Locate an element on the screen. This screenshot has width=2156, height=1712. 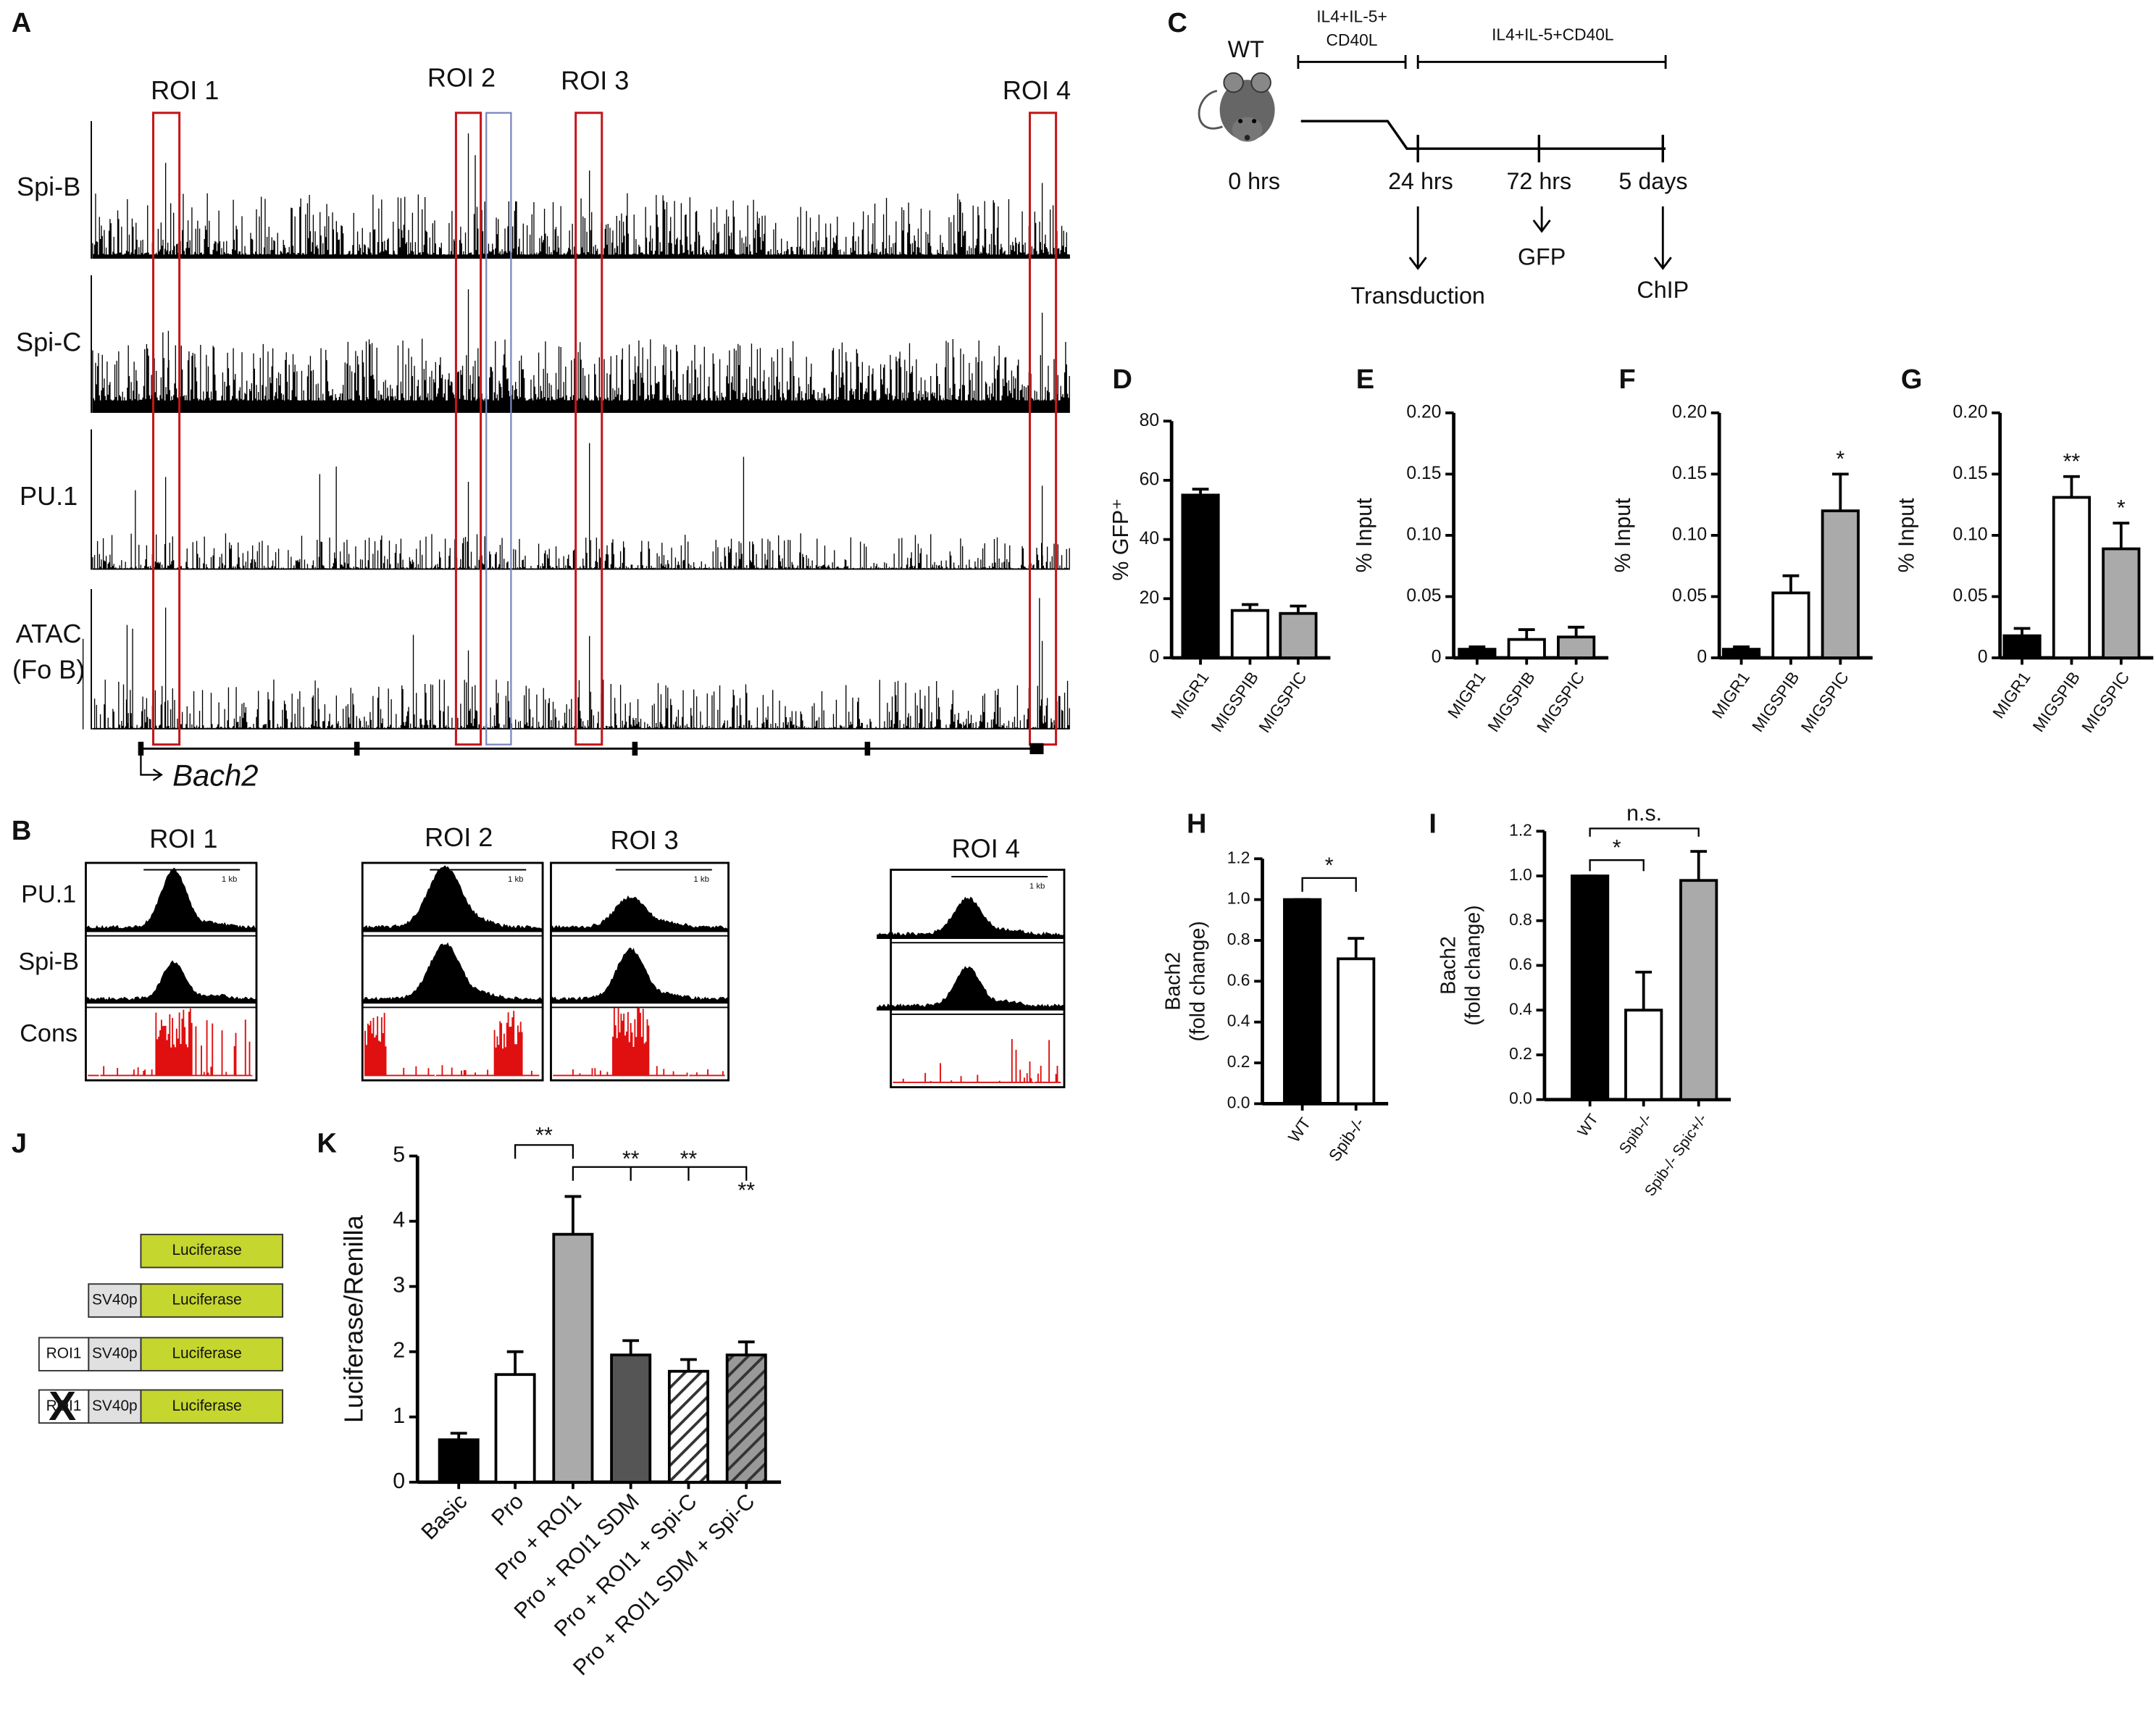
y-tick-label: 60 is located at coordinates (1149, 479).